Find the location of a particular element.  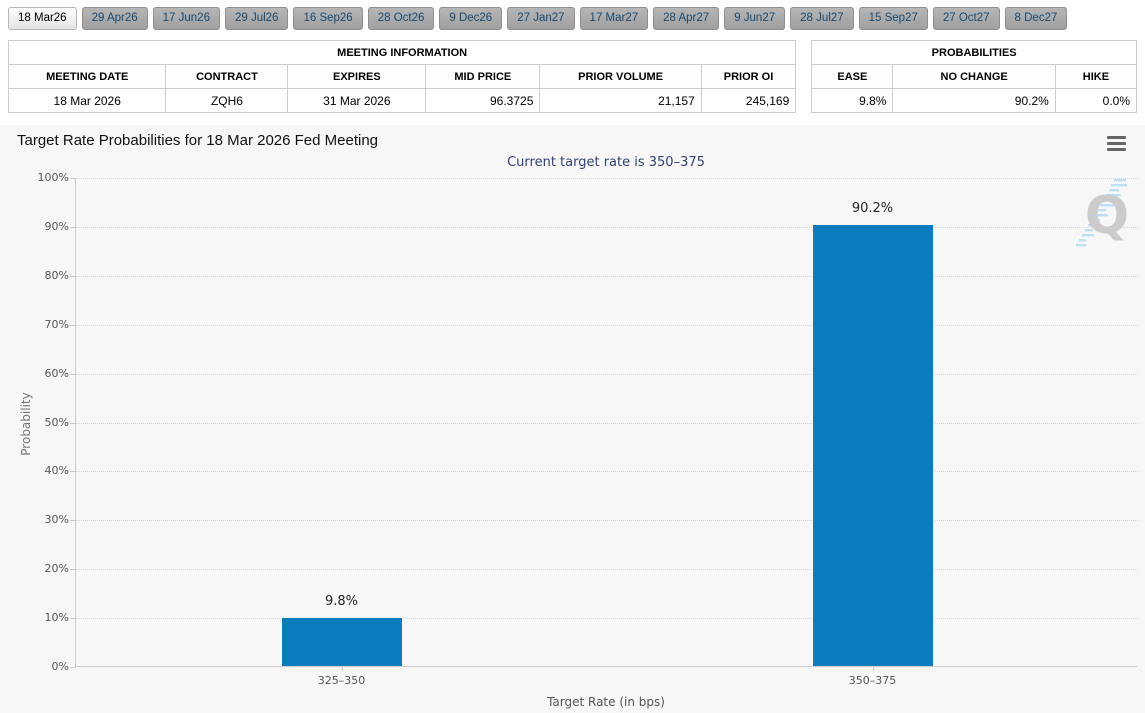

y-tick-label: 20% is located at coordinates (56, 569).